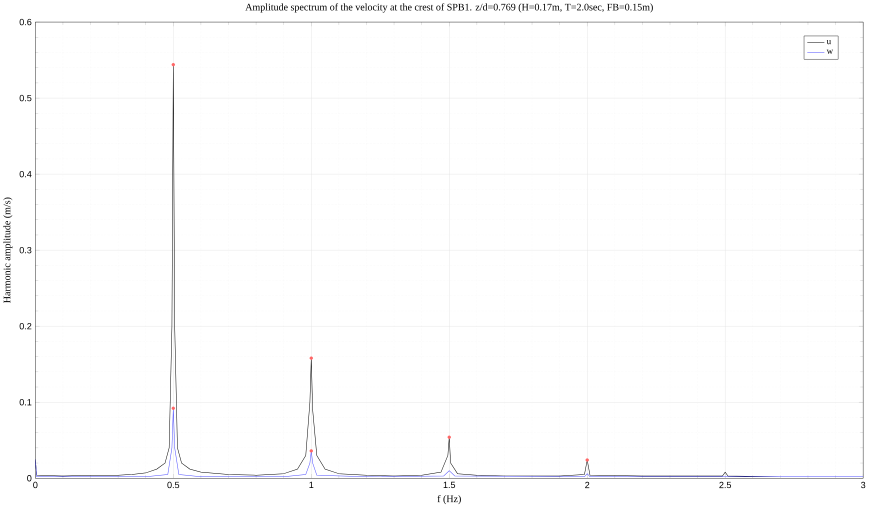  What do you see at coordinates (828, 42) in the screenshot?
I see `legend-label: u` at bounding box center [828, 42].